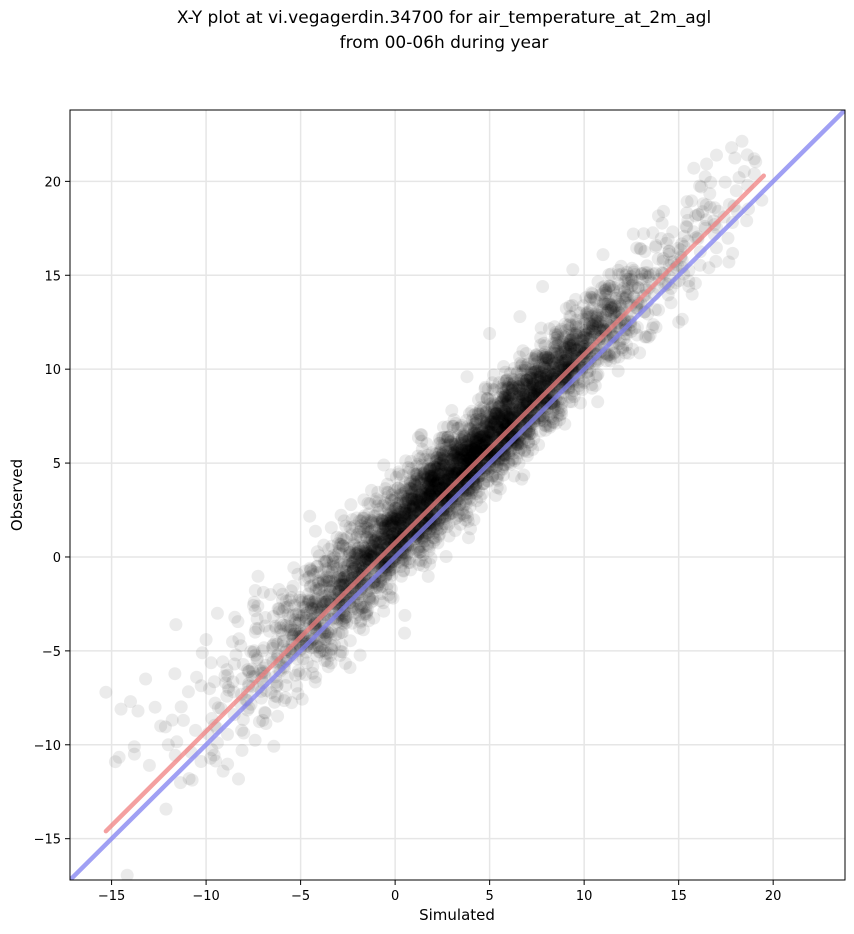  Describe the element at coordinates (205, 896) in the screenshot. I see `x-tick-label: −10` at that location.